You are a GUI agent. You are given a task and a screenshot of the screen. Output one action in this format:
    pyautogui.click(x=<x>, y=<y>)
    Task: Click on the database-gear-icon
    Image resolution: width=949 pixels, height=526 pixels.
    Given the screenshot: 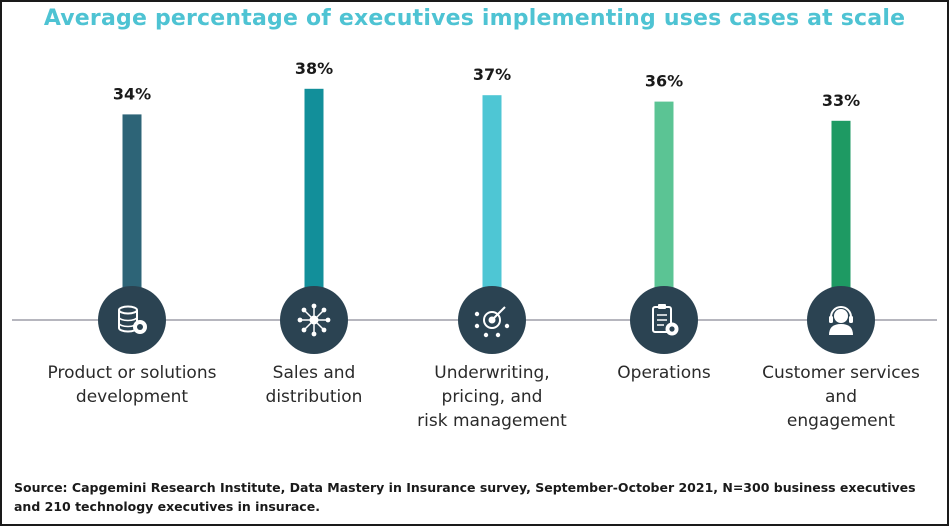 What is the action you would take?
    pyautogui.click(x=132, y=319)
    